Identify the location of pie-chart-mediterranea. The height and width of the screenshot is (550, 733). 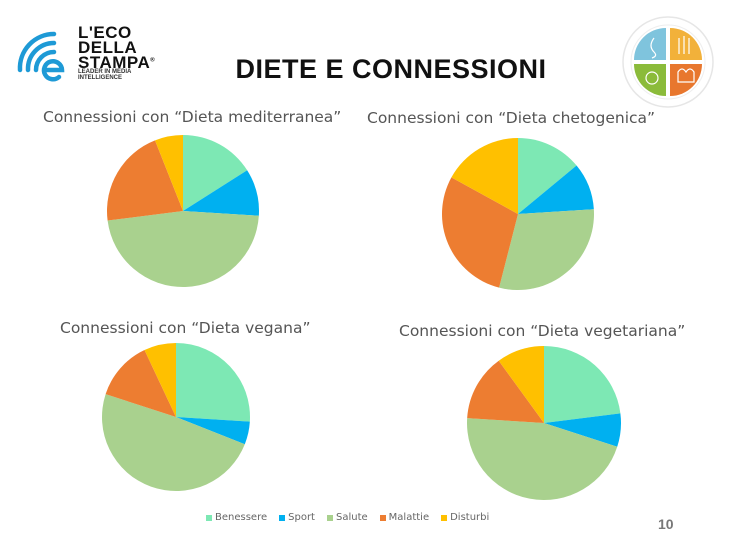
(183, 211).